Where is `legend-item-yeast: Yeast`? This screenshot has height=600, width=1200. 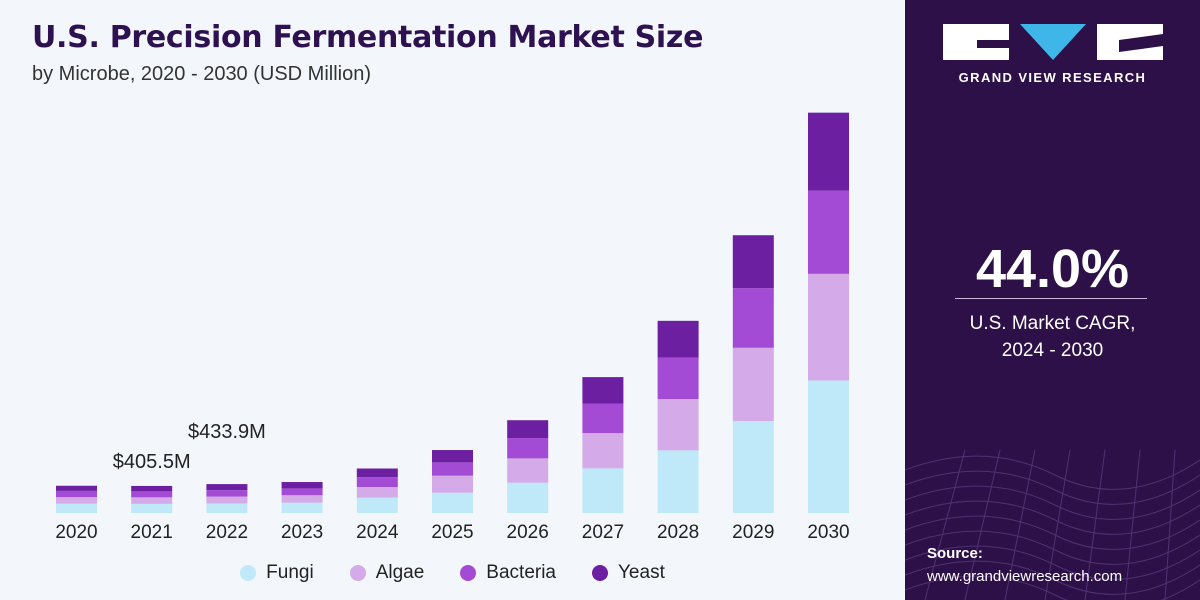 legend-item-yeast: Yeast is located at coordinates (628, 573).